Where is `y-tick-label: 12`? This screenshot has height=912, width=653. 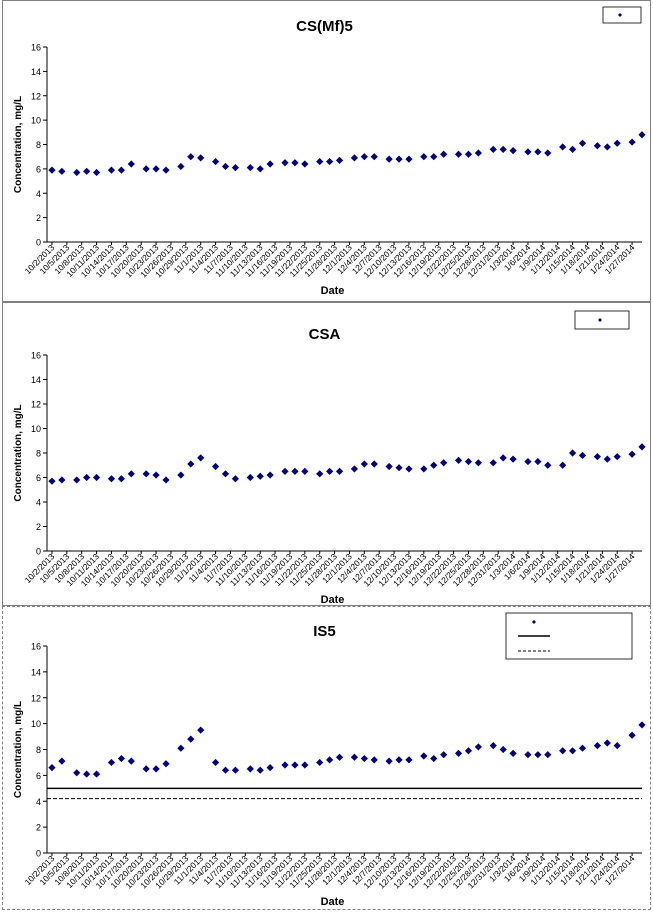
y-tick-label: 12 is located at coordinates (36, 96).